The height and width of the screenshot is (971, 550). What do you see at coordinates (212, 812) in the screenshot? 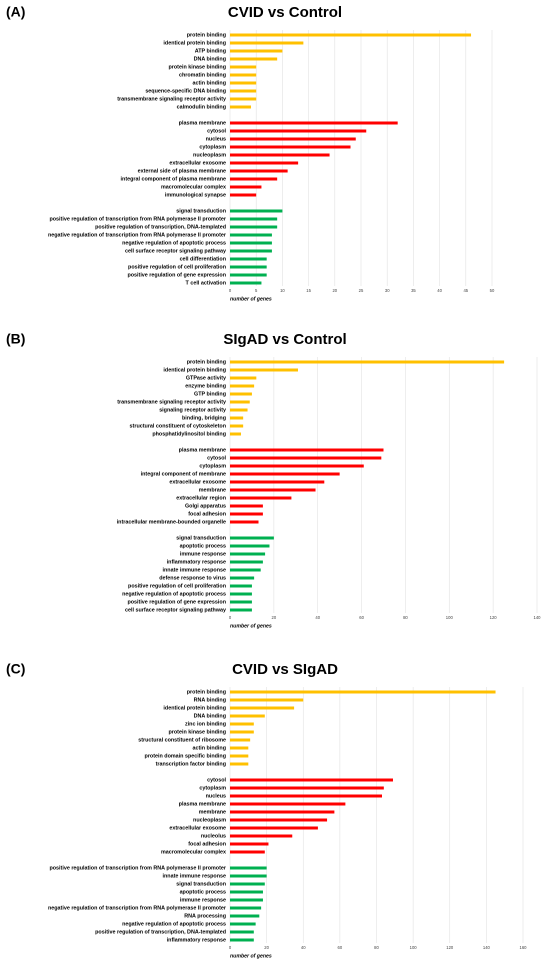
I see `category-label: membrane` at bounding box center [212, 812].